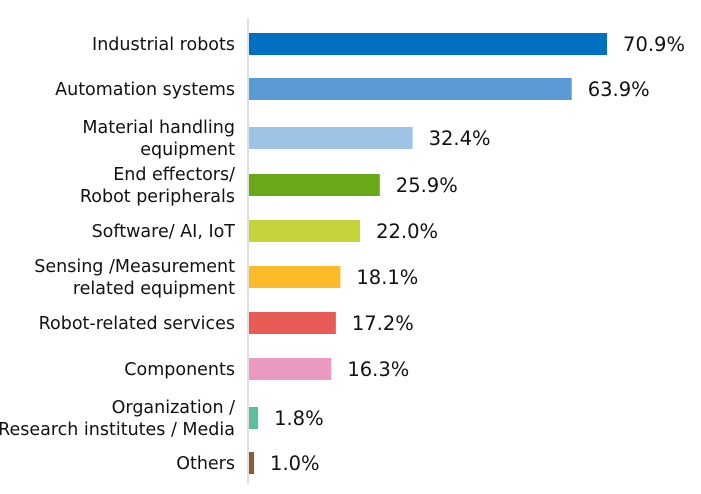 The width and height of the screenshot is (701, 494). Describe the element at coordinates (134, 278) in the screenshot. I see `category-label-5: Sensing /Measurement related equipment` at that location.